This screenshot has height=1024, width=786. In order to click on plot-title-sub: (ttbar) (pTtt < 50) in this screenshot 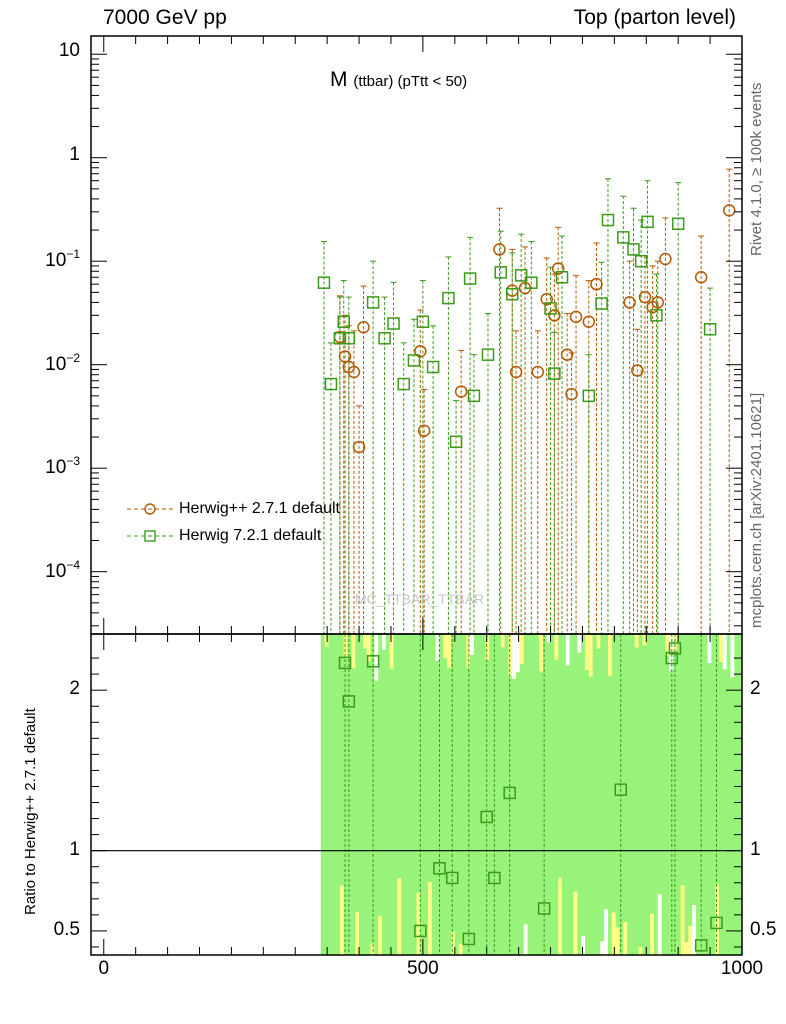, I will do `click(410, 81)`.